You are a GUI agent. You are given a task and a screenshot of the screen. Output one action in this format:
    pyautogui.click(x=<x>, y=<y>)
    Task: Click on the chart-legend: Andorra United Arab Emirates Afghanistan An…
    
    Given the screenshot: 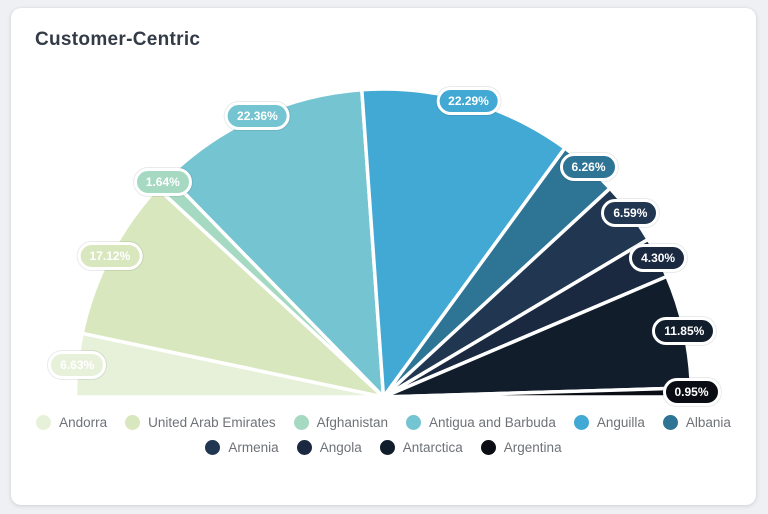 What is the action you would take?
    pyautogui.click(x=383, y=435)
    